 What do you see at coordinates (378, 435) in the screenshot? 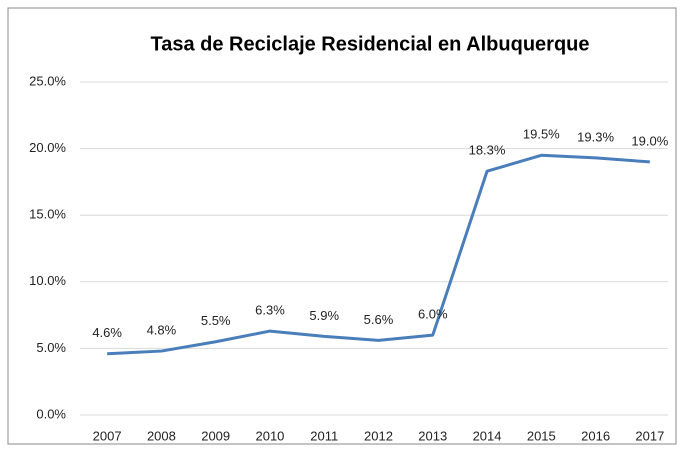
I see `x-tick-label: 2012` at bounding box center [378, 435].